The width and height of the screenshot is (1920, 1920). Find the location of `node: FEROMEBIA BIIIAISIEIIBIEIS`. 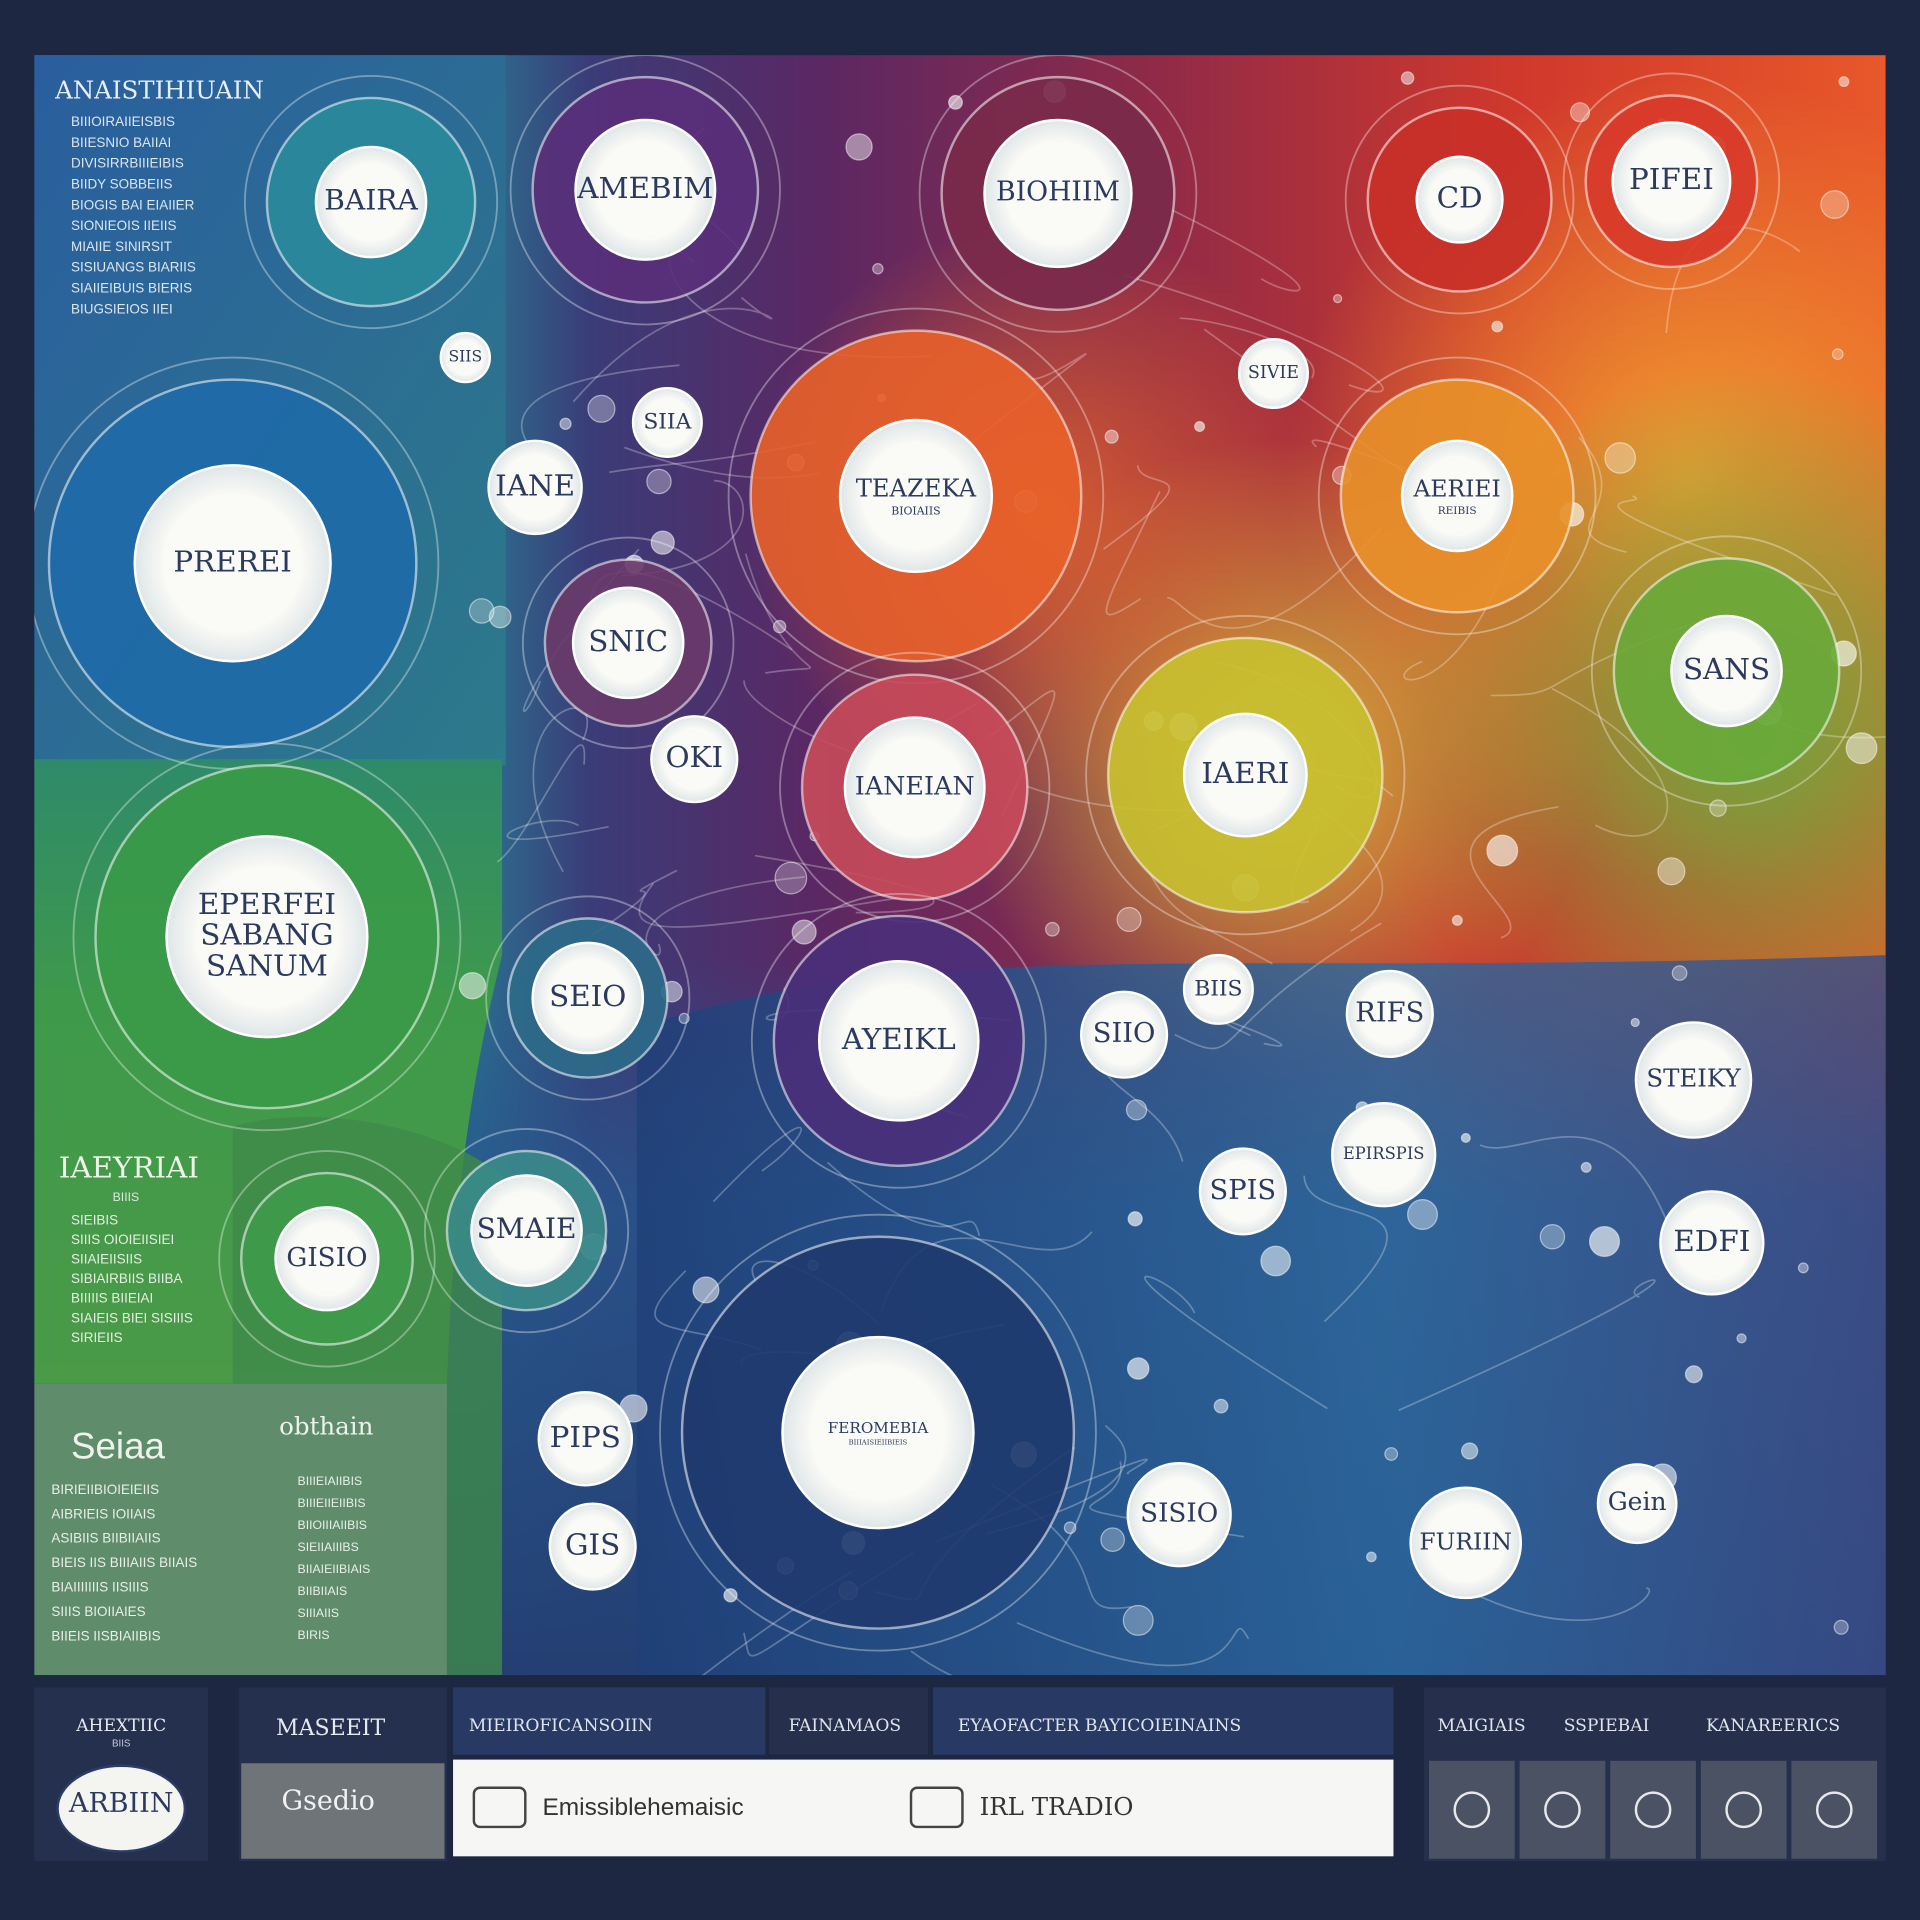

node: FEROMEBIA BIIIAISIEIIBIEIS is located at coordinates (878, 1432).